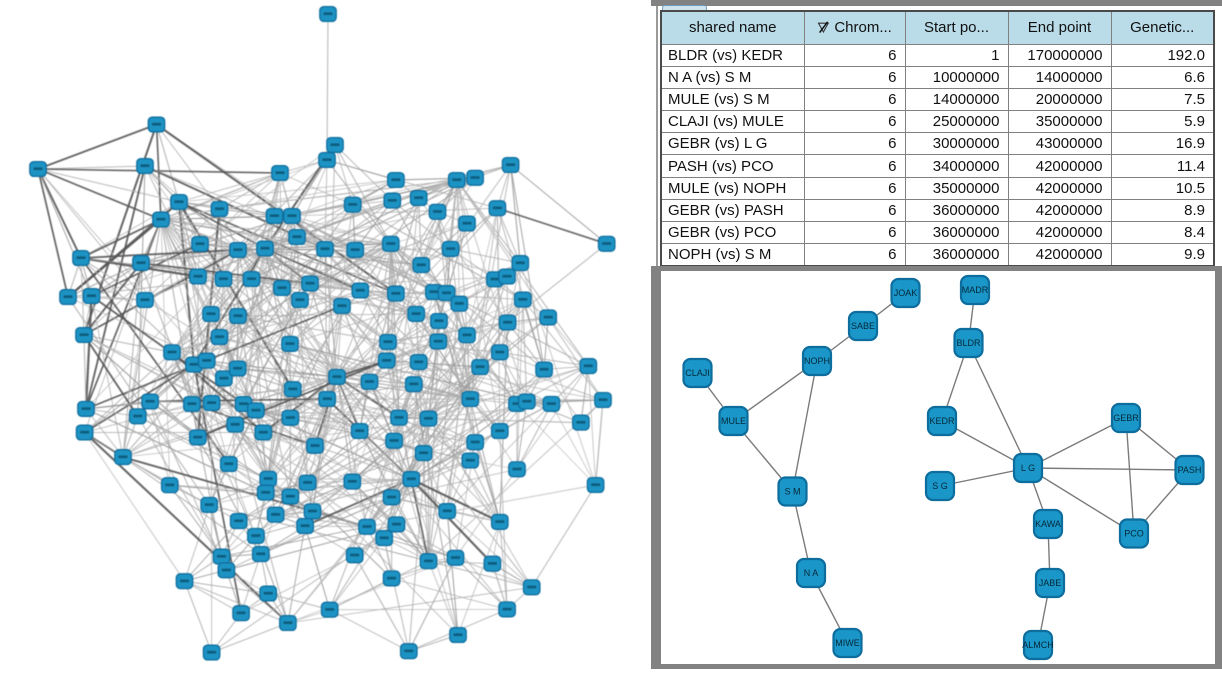  Describe the element at coordinates (1126, 418) in the screenshot. I see `svg-text: GEBR` at that location.